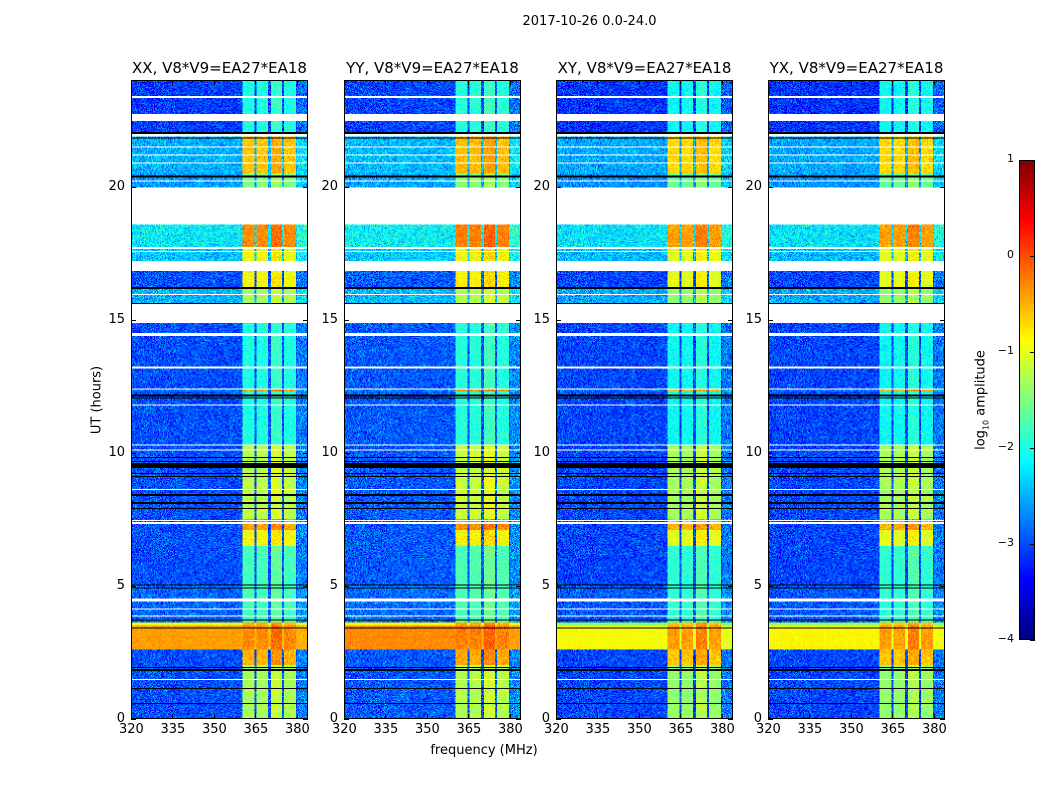  Describe the element at coordinates (432, 68) in the screenshot. I see `panel-title-1: YY, V8*V9=EA27*EA18` at that location.